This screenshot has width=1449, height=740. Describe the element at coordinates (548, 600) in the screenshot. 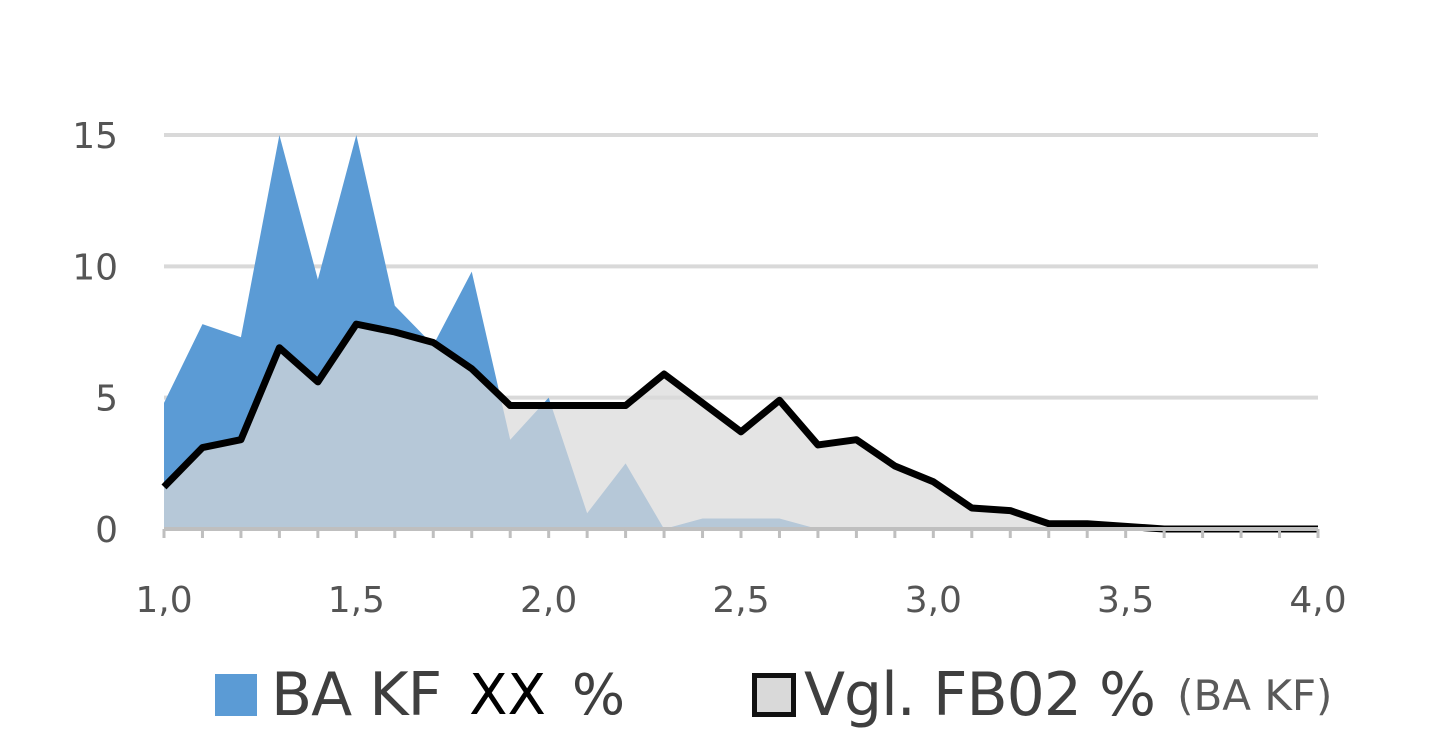

I see `x-tick-label: 2,0` at that location.